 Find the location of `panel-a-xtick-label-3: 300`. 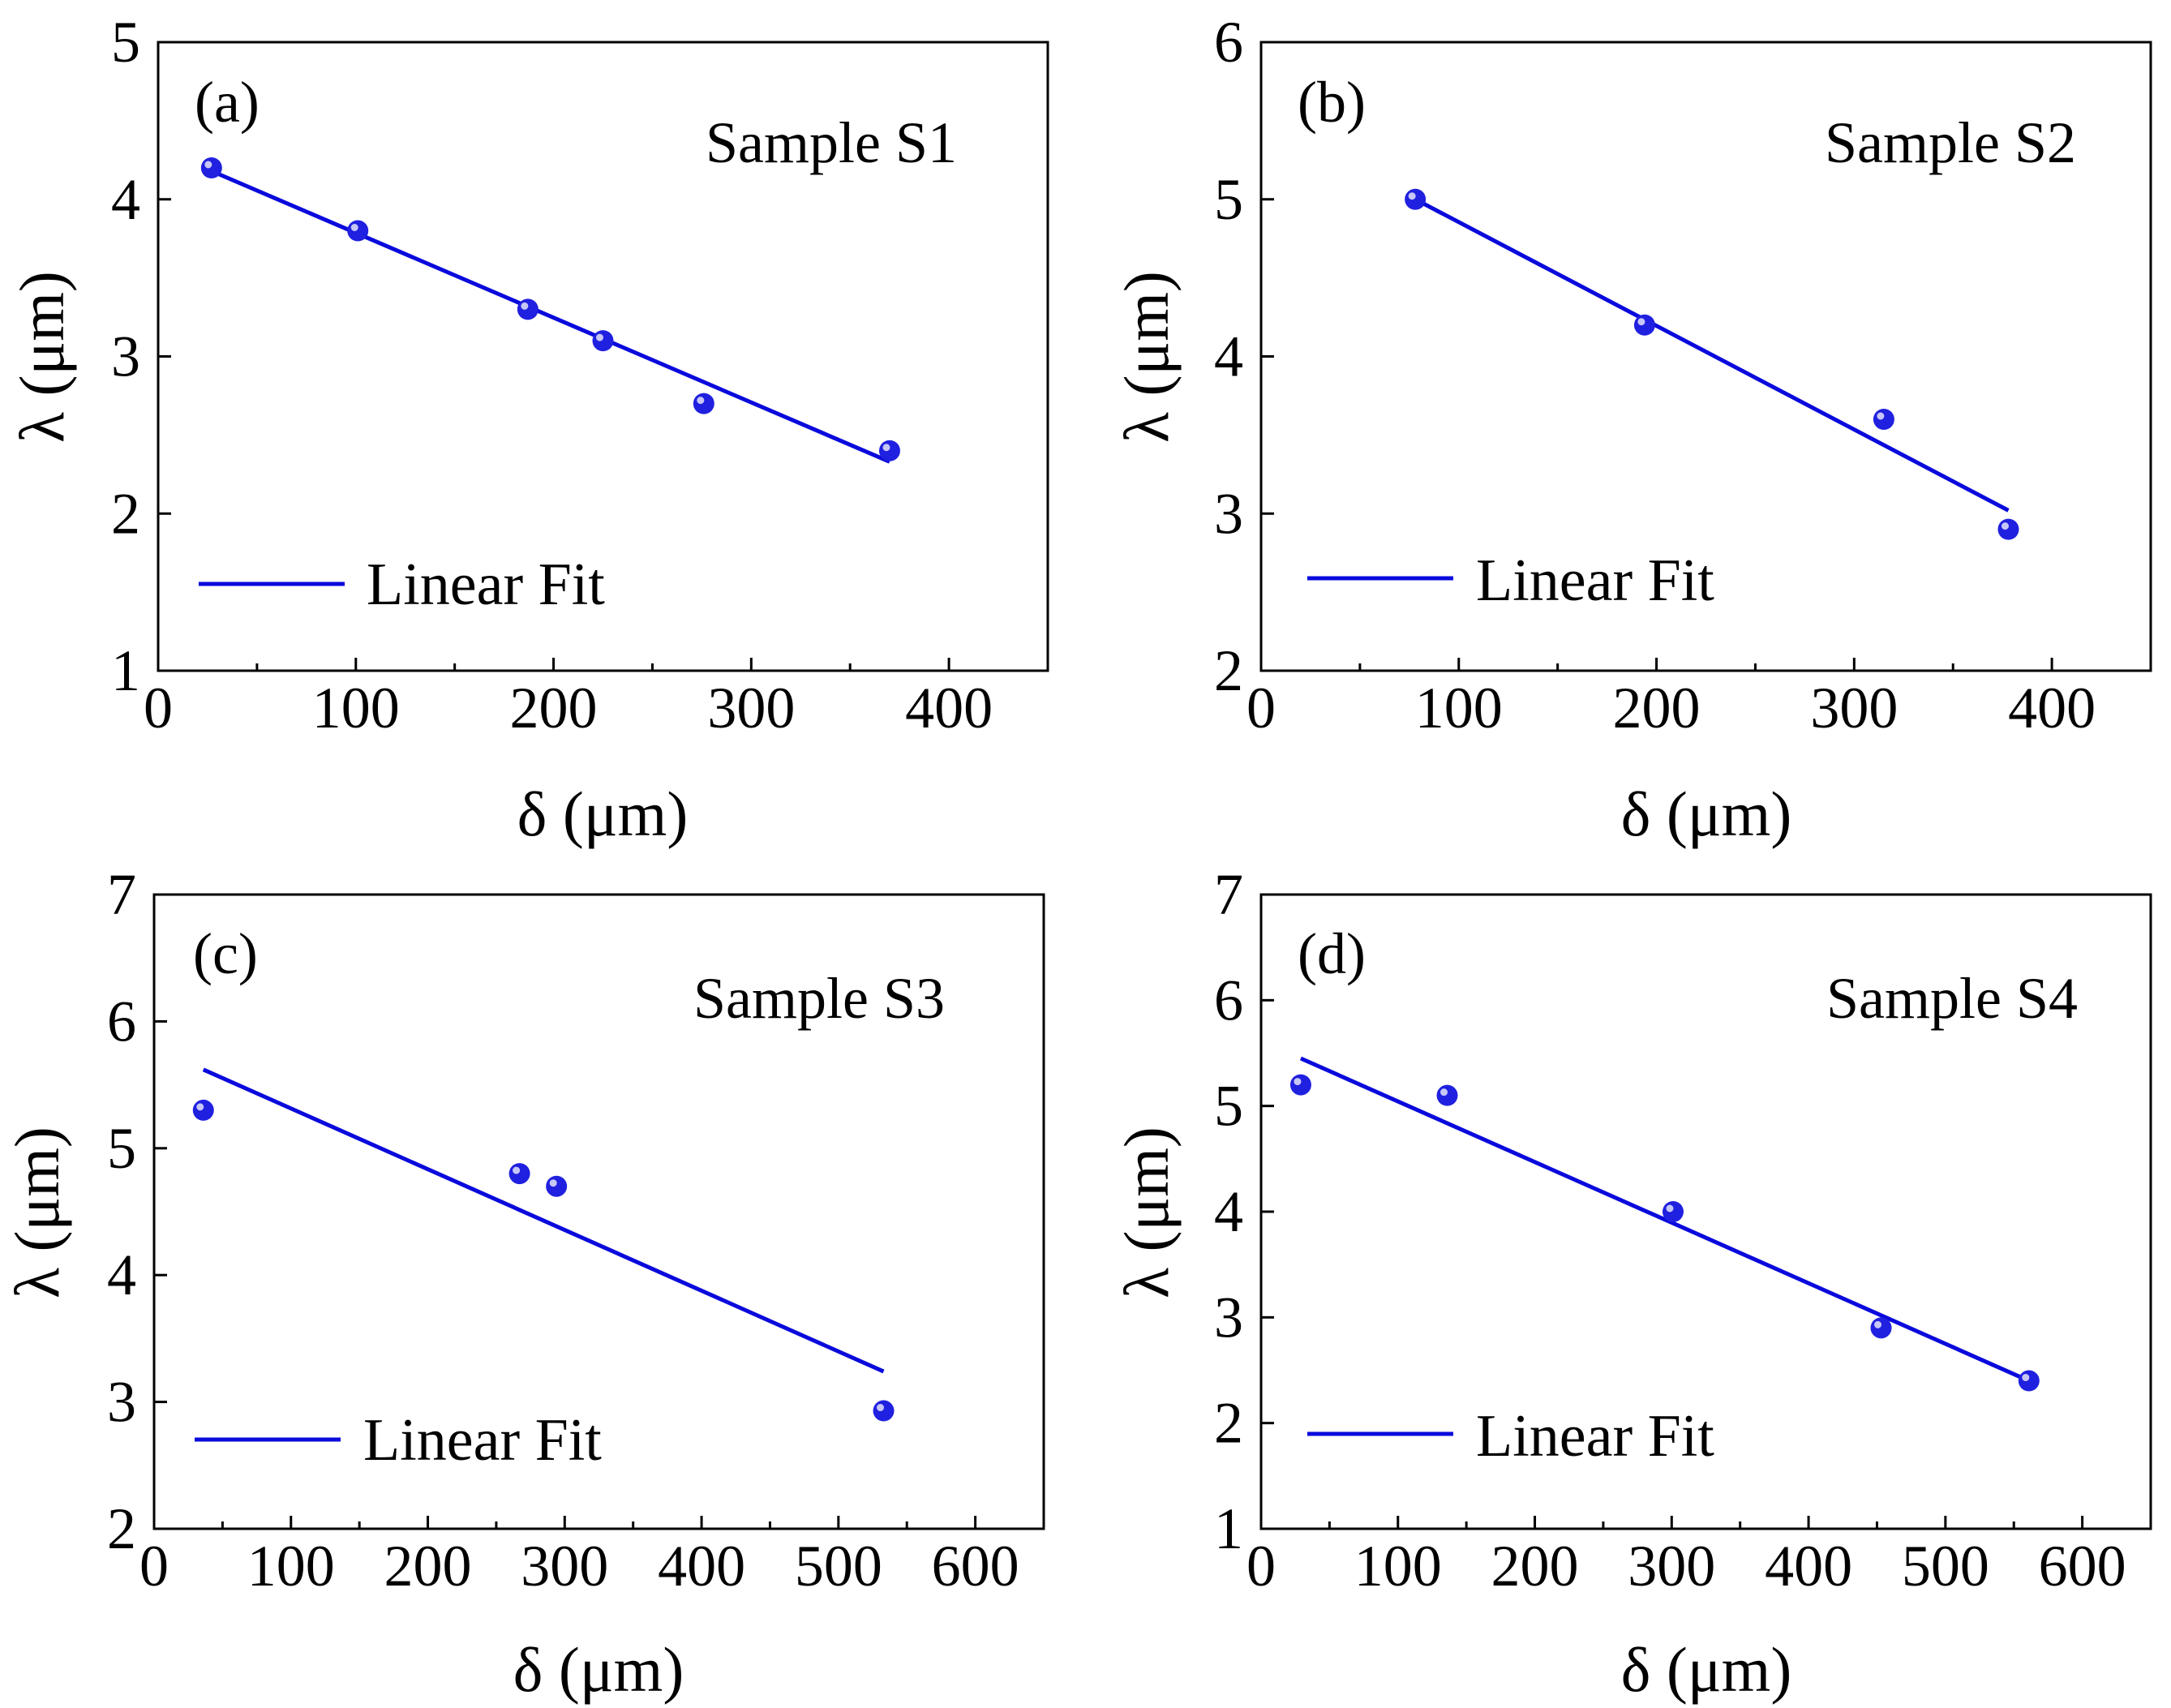

panel-a-xtick-label-3: 300 is located at coordinates (751, 708).